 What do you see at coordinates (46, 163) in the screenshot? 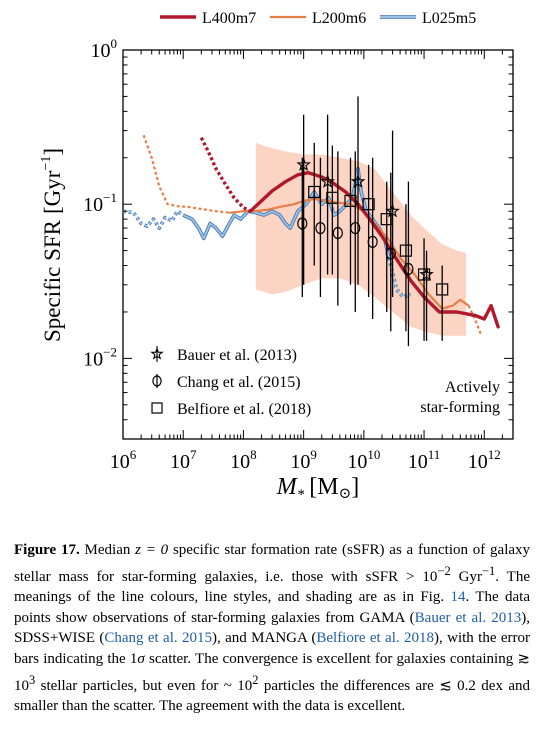
I see `y-axis-label-unit-exp: −1` at bounding box center [46, 163].